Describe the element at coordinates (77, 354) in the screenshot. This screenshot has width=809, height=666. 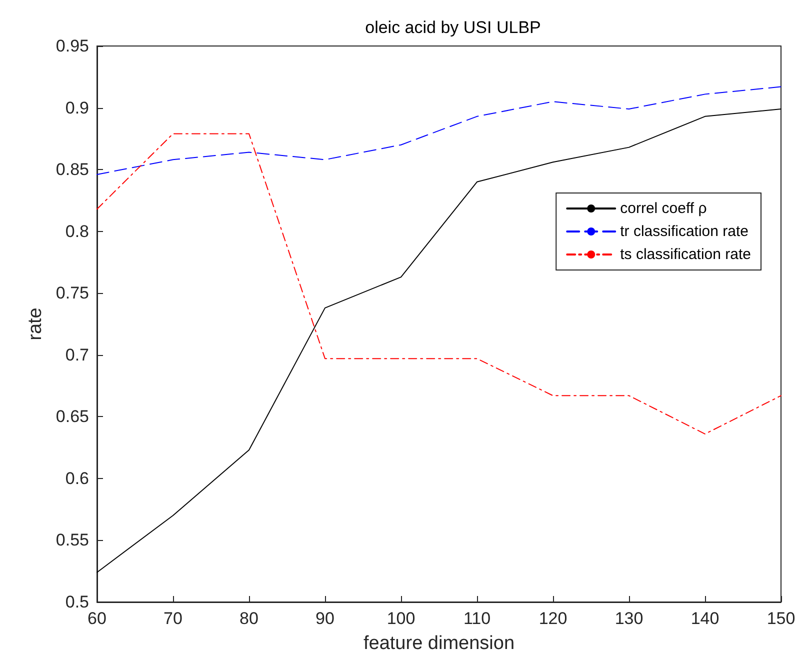
I see `y-tick-label: 0.7` at that location.